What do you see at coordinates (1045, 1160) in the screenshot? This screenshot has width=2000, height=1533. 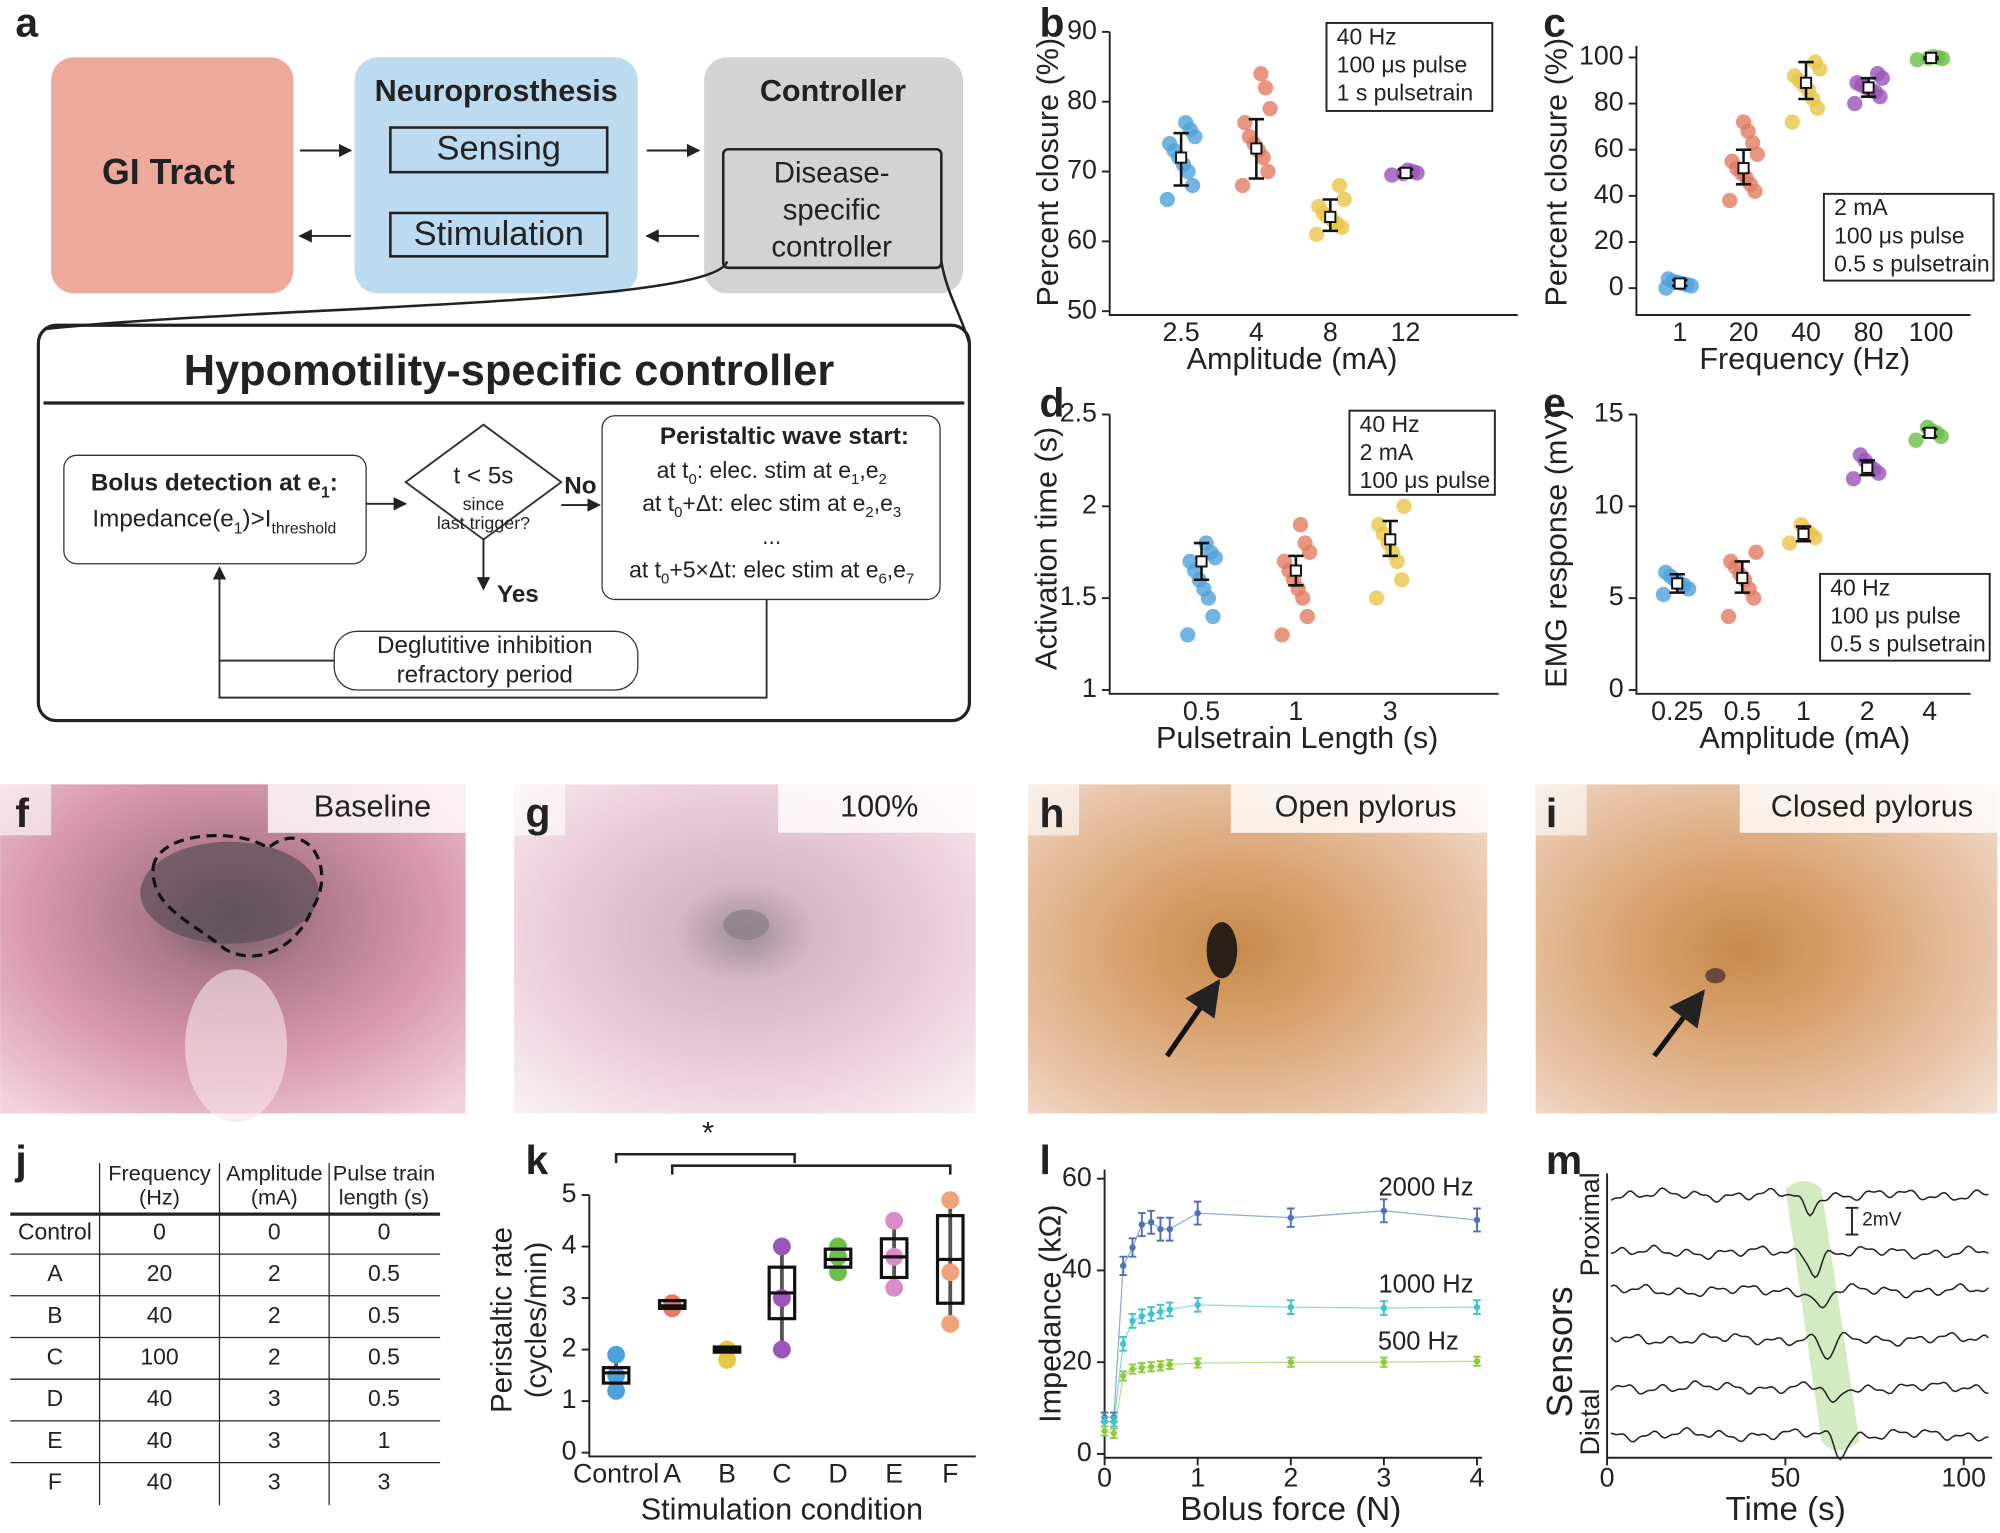 I see `panel-label: l` at bounding box center [1045, 1160].